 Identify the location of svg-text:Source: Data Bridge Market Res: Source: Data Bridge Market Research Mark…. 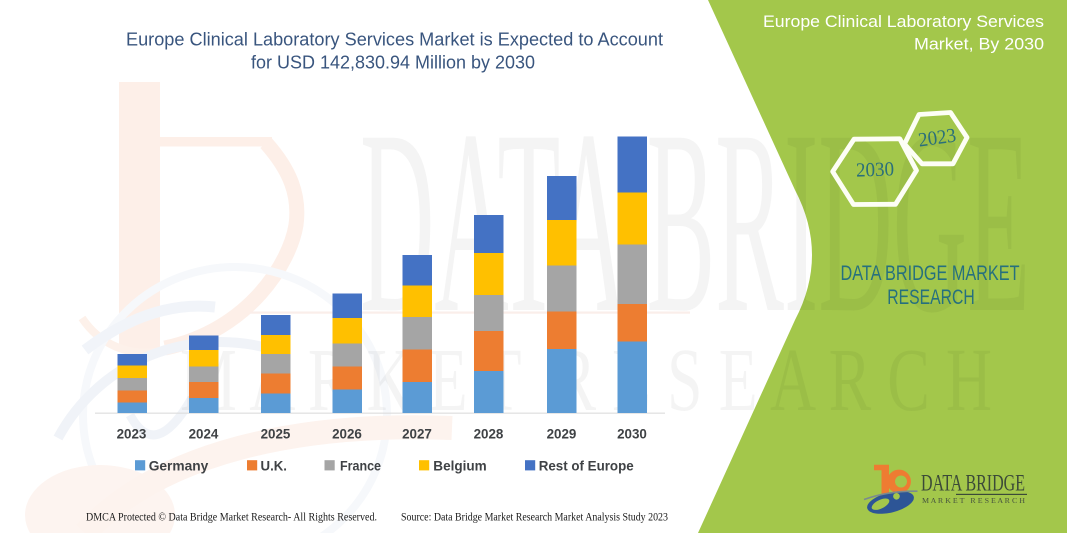
(534, 518).